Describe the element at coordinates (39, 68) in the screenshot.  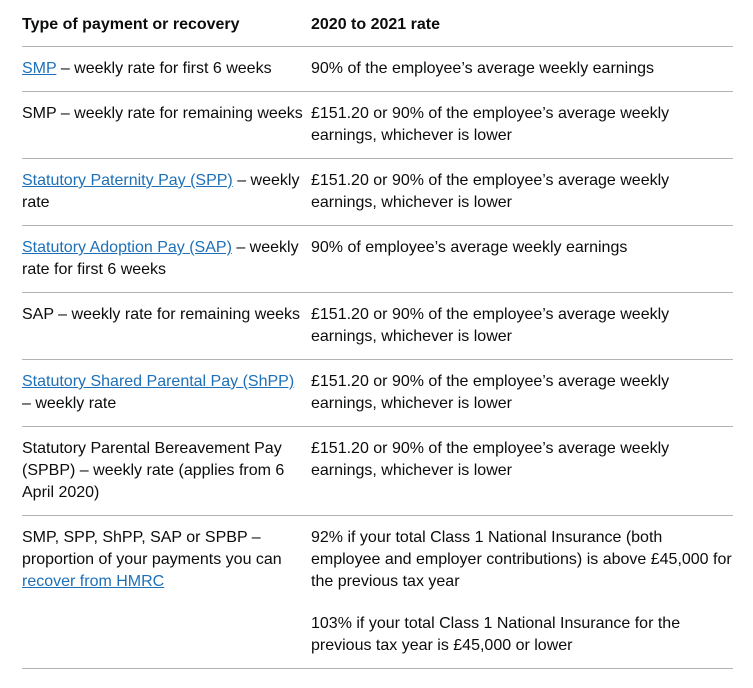
I see `smp-link: SMP` at that location.